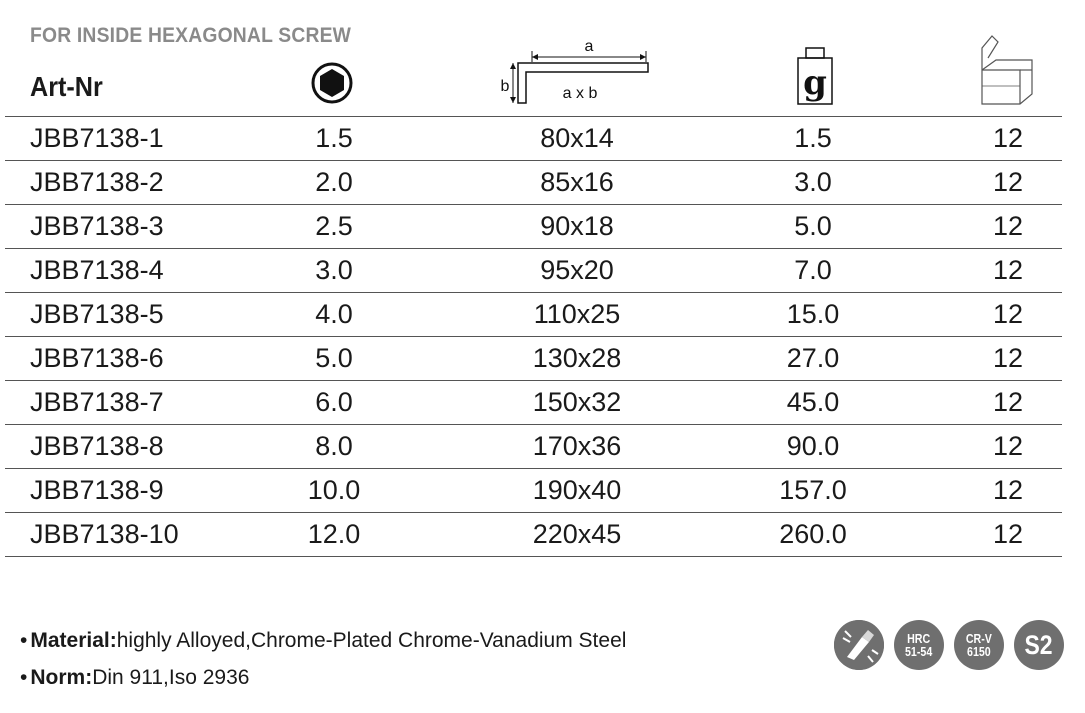  I want to click on crv-badge: CR-V 6150, so click(979, 645).